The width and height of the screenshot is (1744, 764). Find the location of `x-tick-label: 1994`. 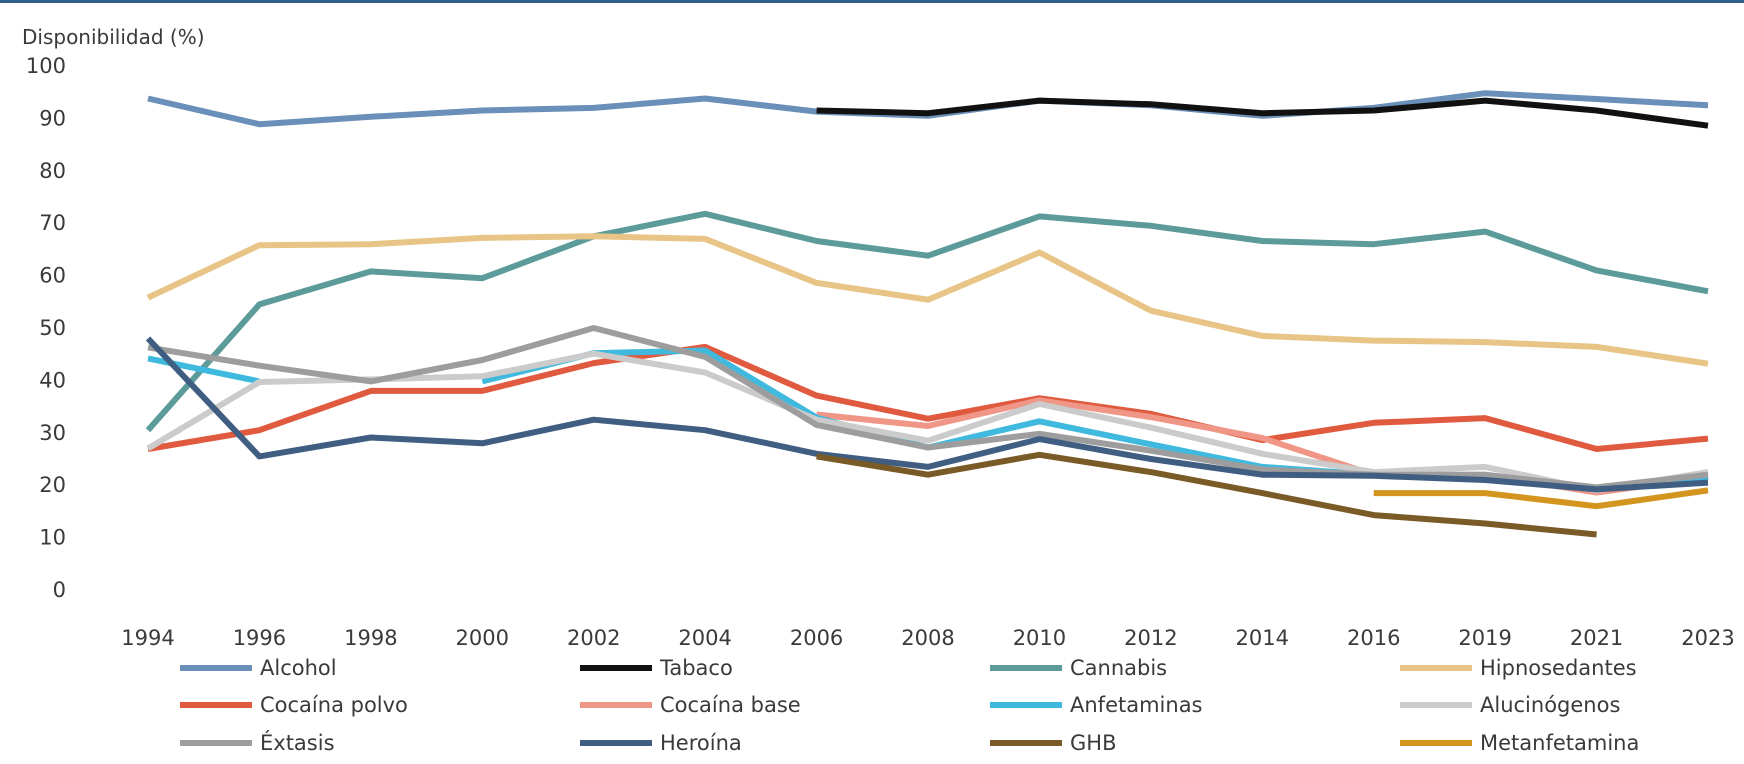

x-tick-label: 1994 is located at coordinates (147, 638).